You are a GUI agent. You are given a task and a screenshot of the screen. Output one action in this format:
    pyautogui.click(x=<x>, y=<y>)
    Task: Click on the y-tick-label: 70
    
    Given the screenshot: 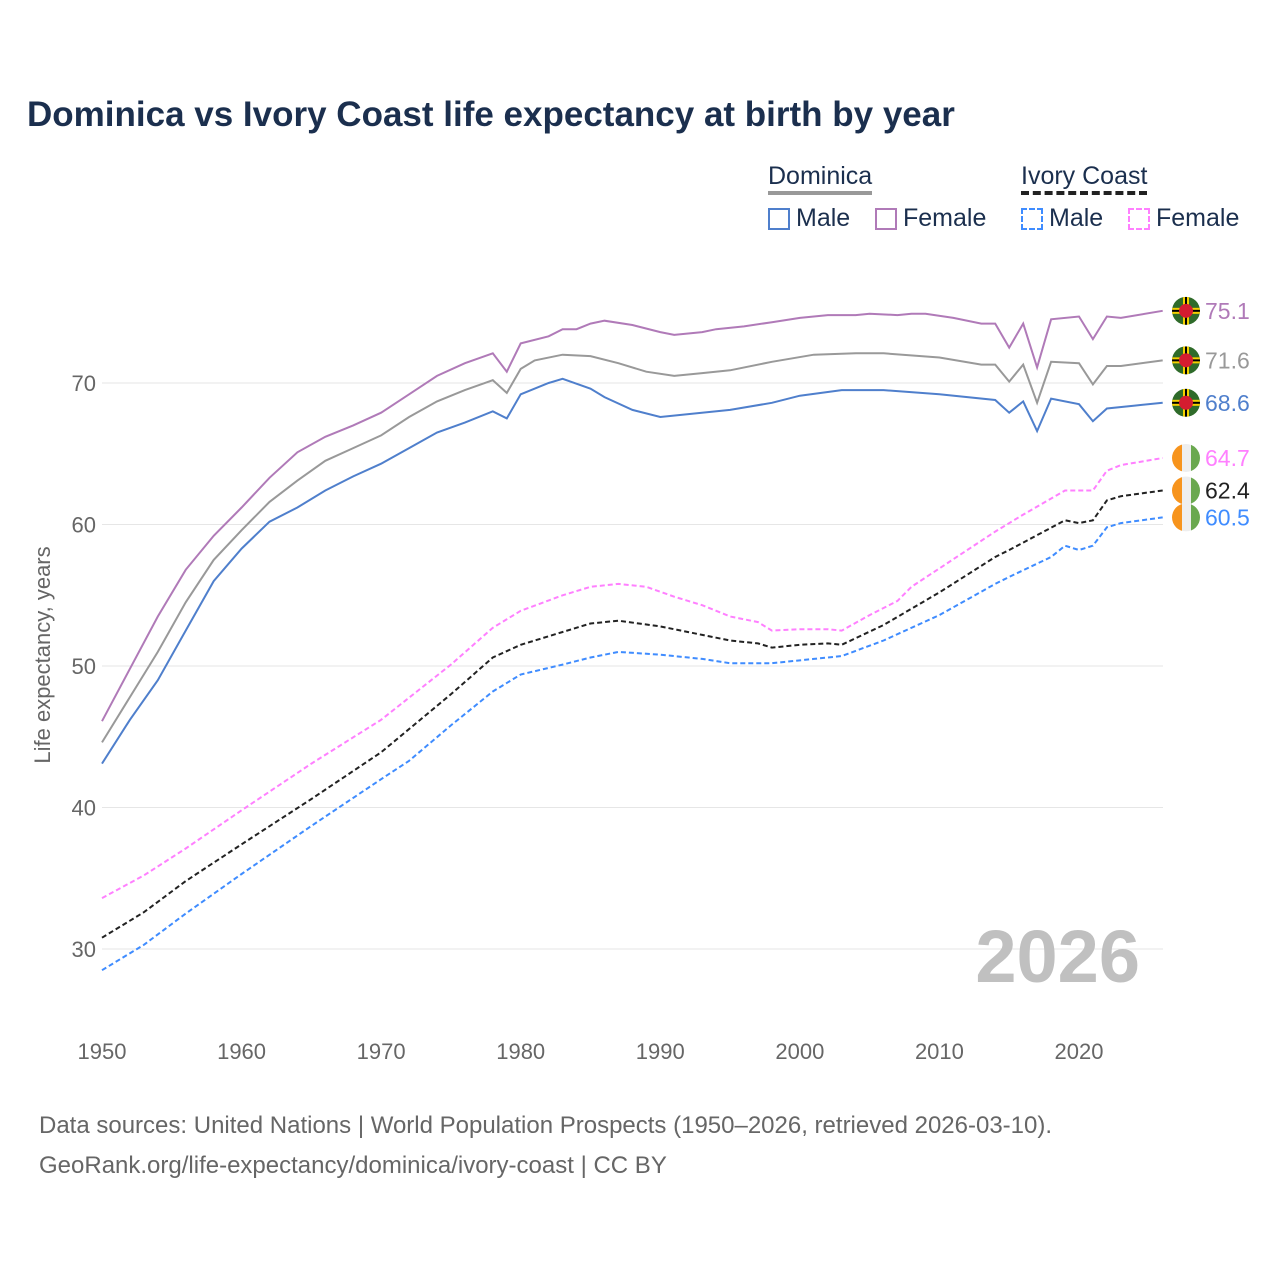 What is the action you would take?
    pyautogui.click(x=84, y=383)
    